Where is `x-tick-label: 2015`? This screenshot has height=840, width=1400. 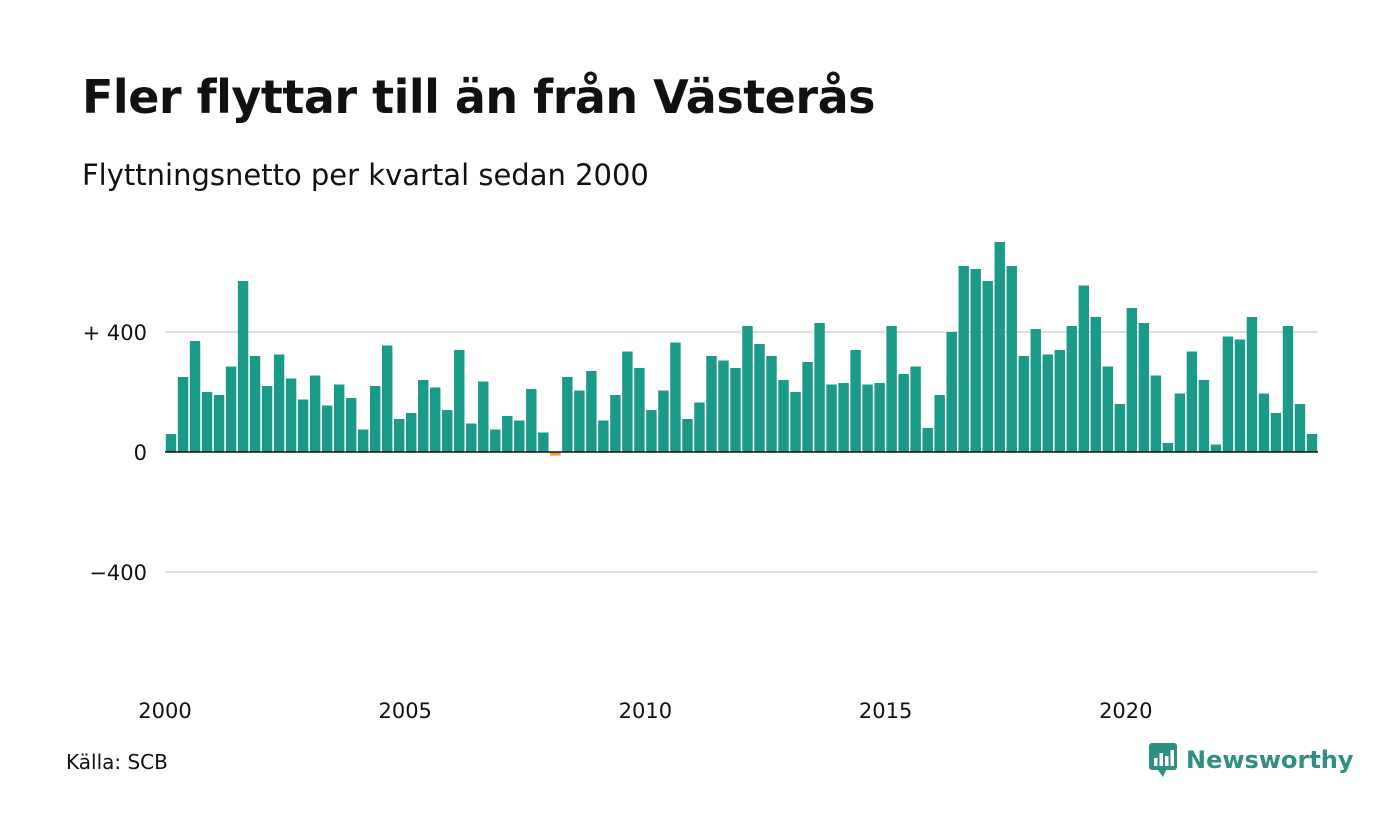
x-tick-label: 2015 is located at coordinates (885, 711).